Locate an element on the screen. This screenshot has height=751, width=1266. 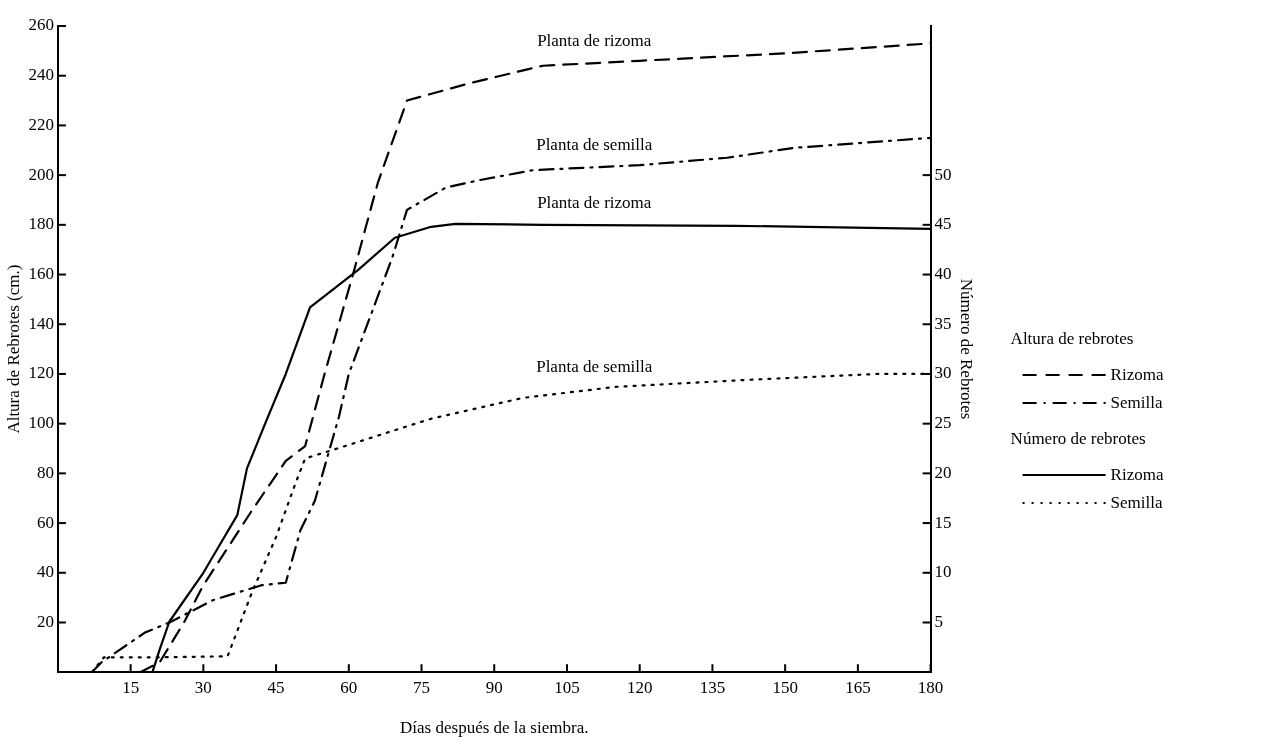
y-tick-label: 220 is located at coordinates (41, 124).